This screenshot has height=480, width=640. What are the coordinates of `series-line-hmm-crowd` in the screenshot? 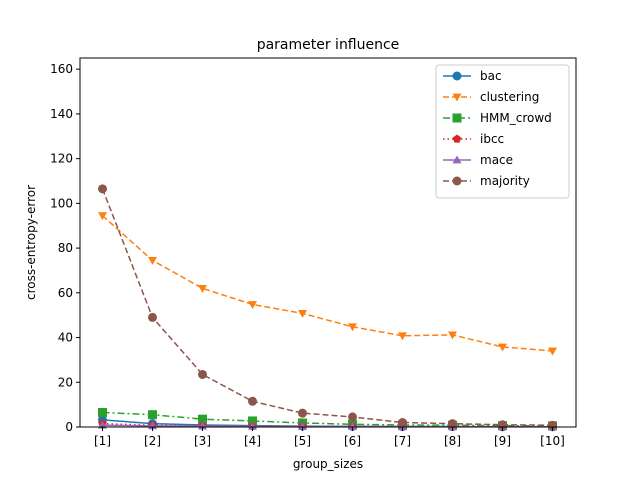 It's located at (327, 419).